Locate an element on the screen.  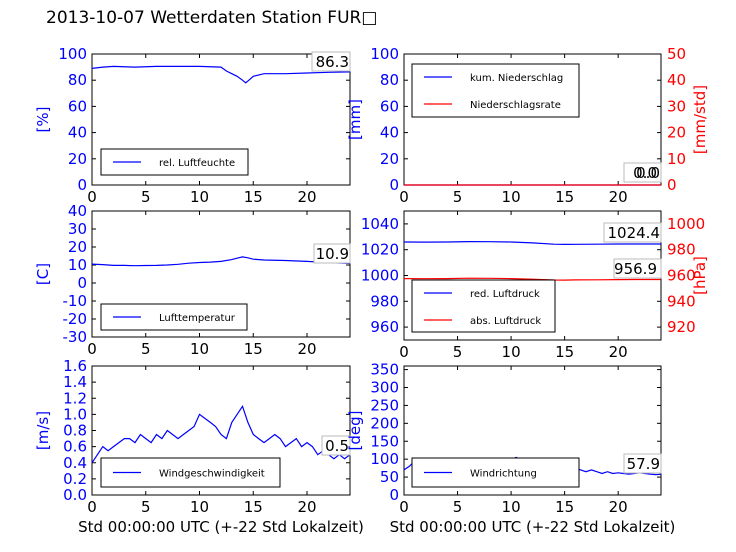
y-tick-label: 60 is located at coordinates (389, 106).